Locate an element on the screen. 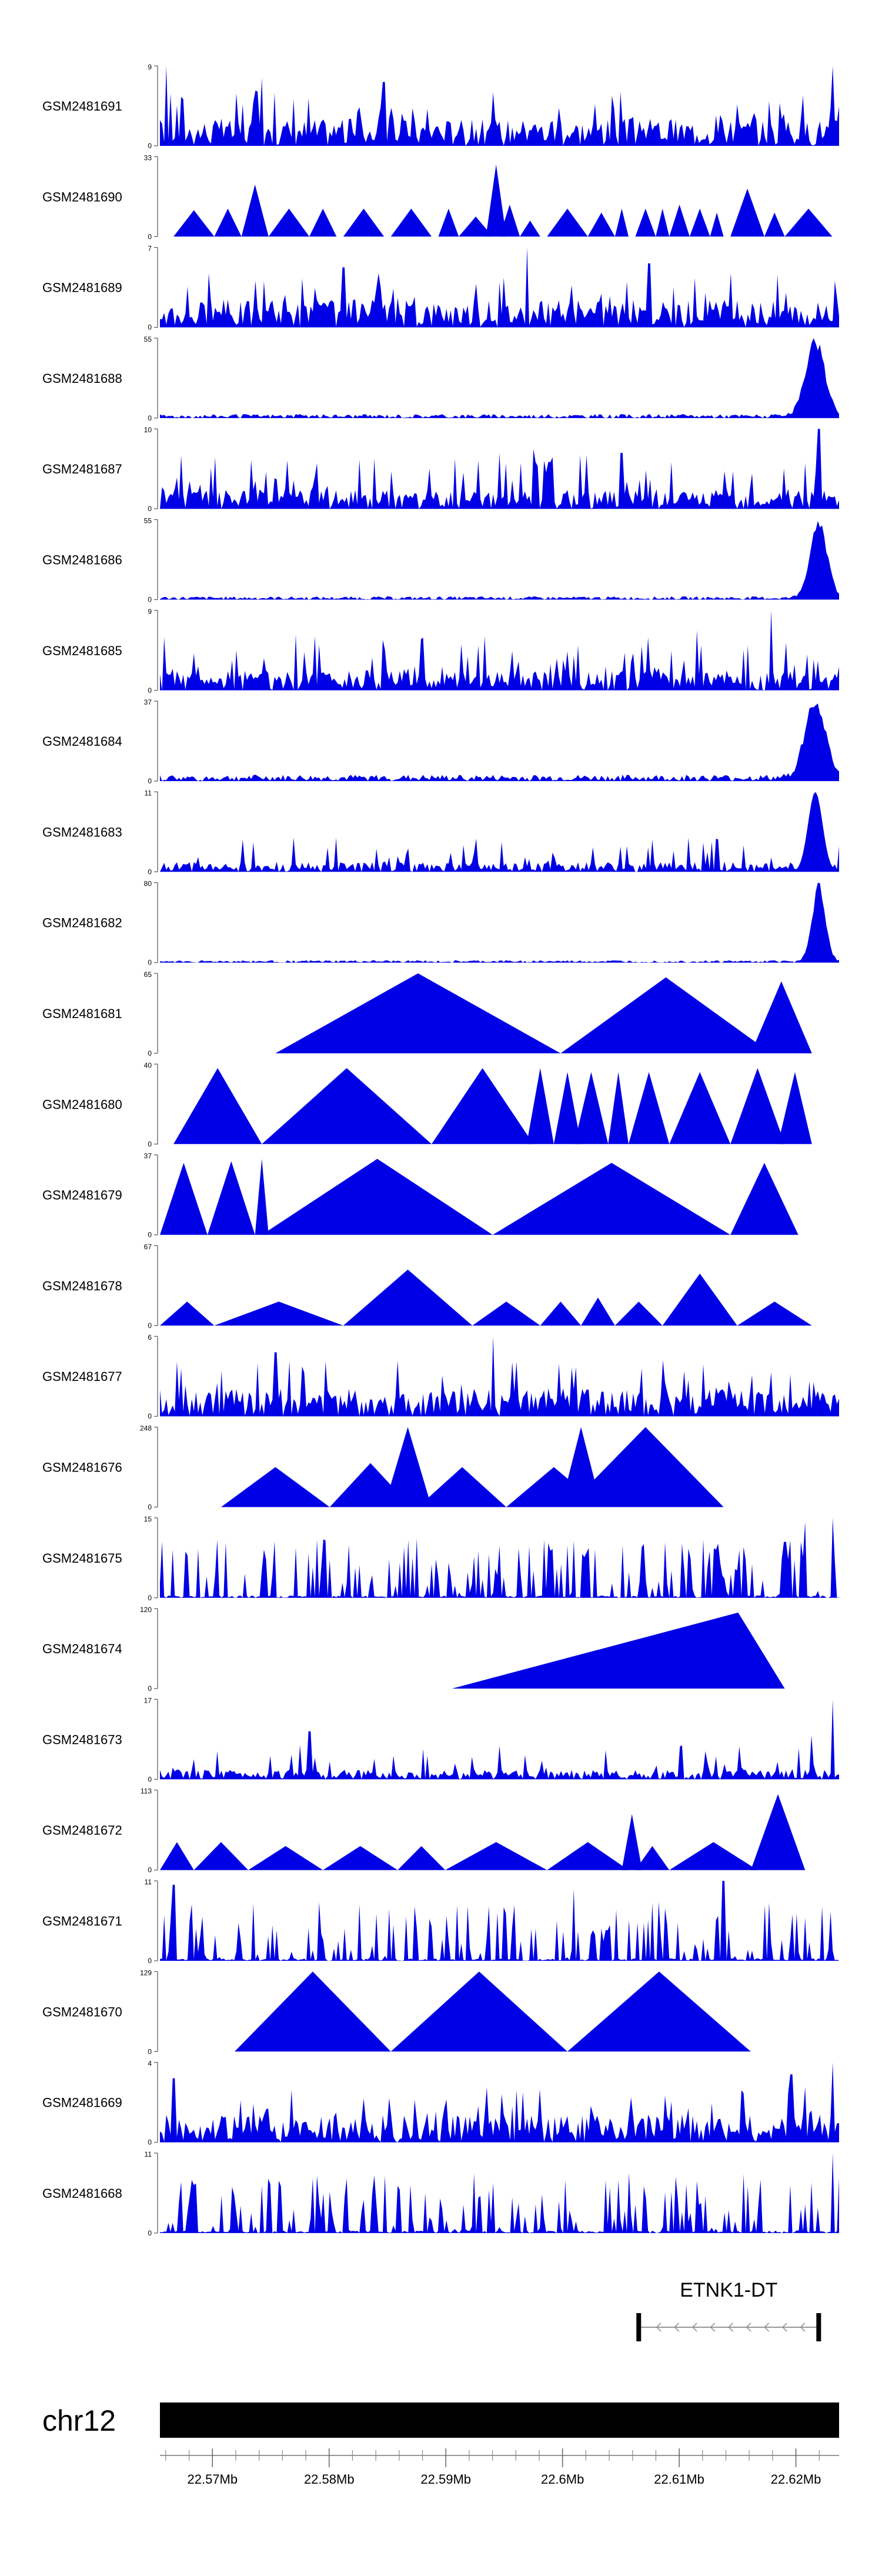 This screenshot has width=882, height=2576. y-max-label: 9 is located at coordinates (150, 67).